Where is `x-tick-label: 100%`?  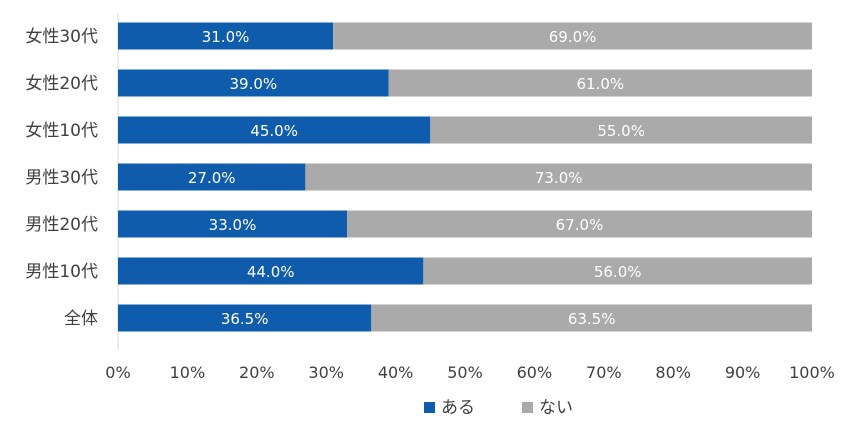
x-tick-label: 100% is located at coordinates (812, 372).